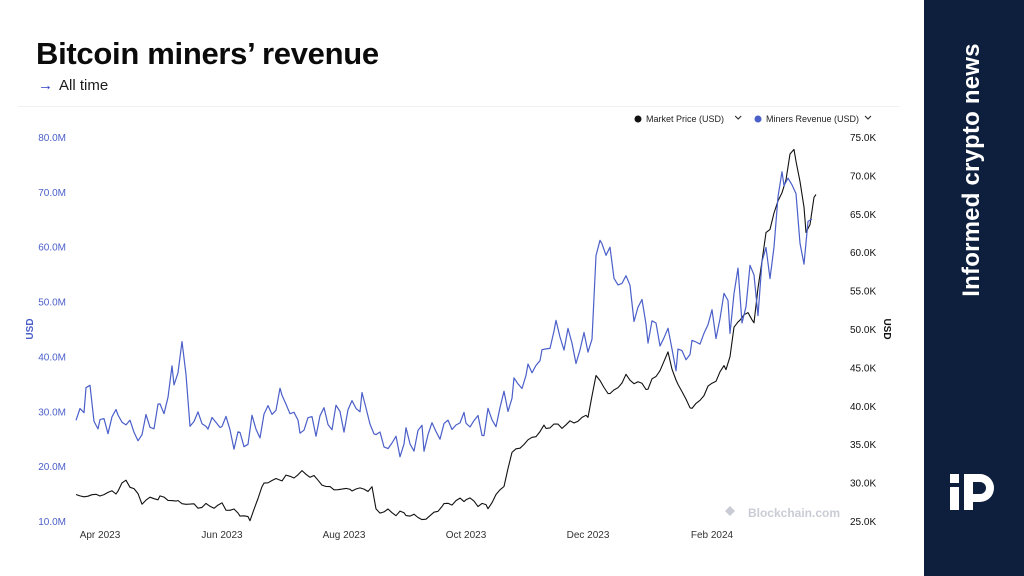  What do you see at coordinates (52, 138) in the screenshot?
I see `y-left-tick-label: 80.0M` at bounding box center [52, 138].